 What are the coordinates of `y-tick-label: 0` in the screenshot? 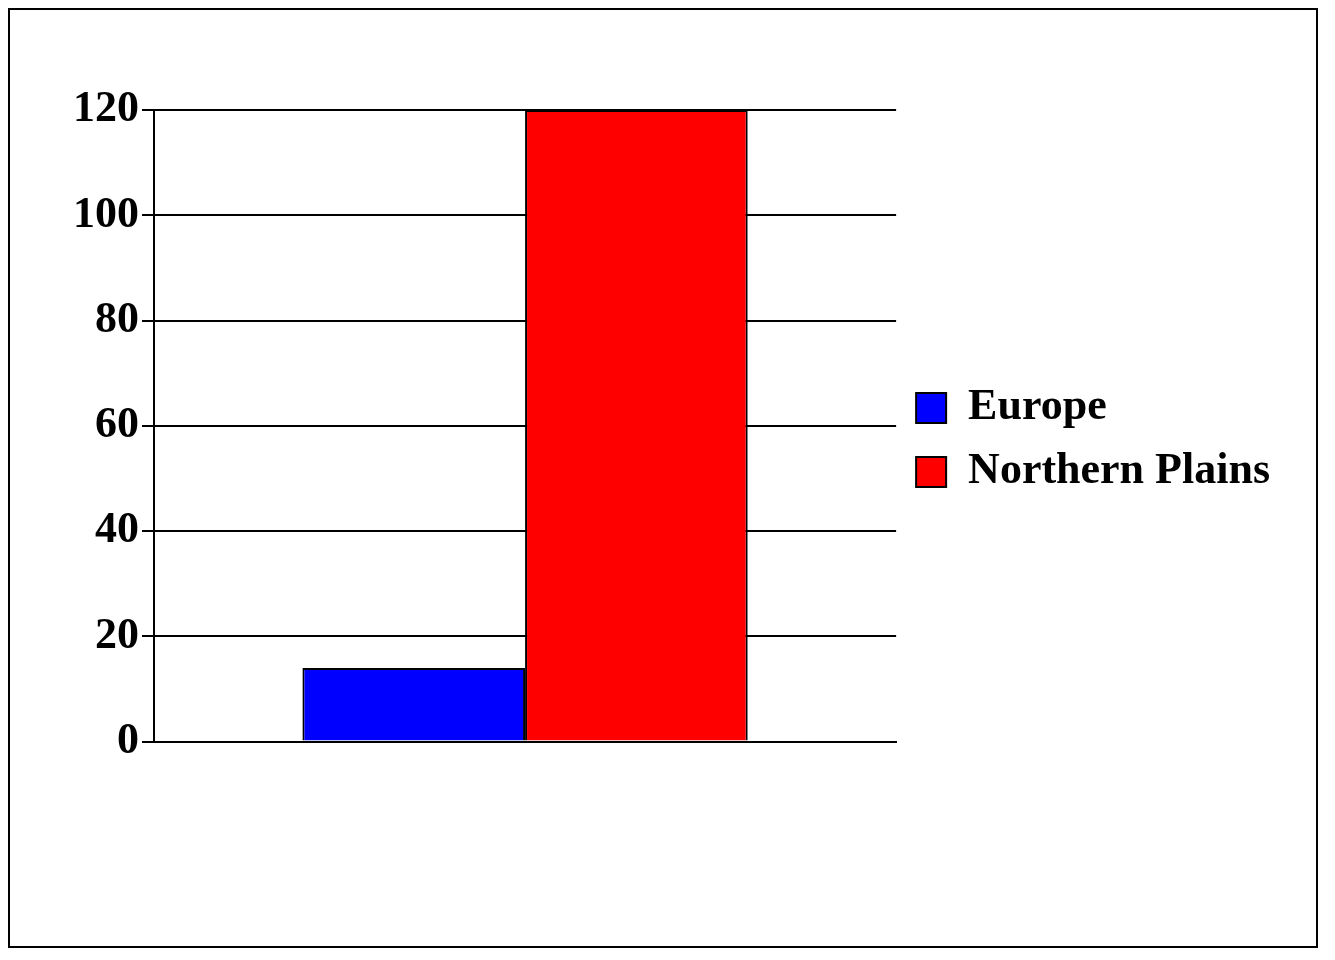 It's located at (128, 738).